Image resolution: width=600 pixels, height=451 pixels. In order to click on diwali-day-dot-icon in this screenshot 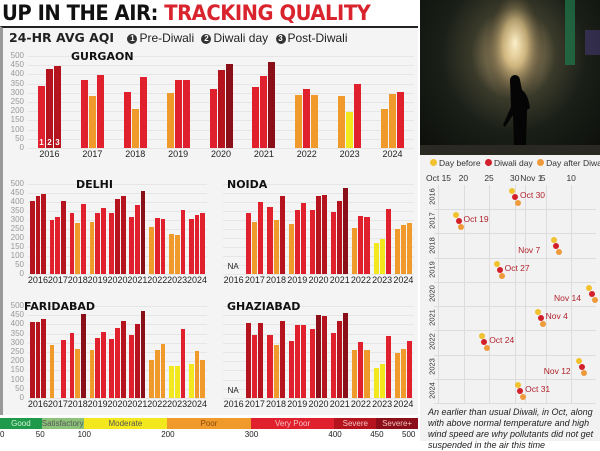, I will do `click(488, 162)`.